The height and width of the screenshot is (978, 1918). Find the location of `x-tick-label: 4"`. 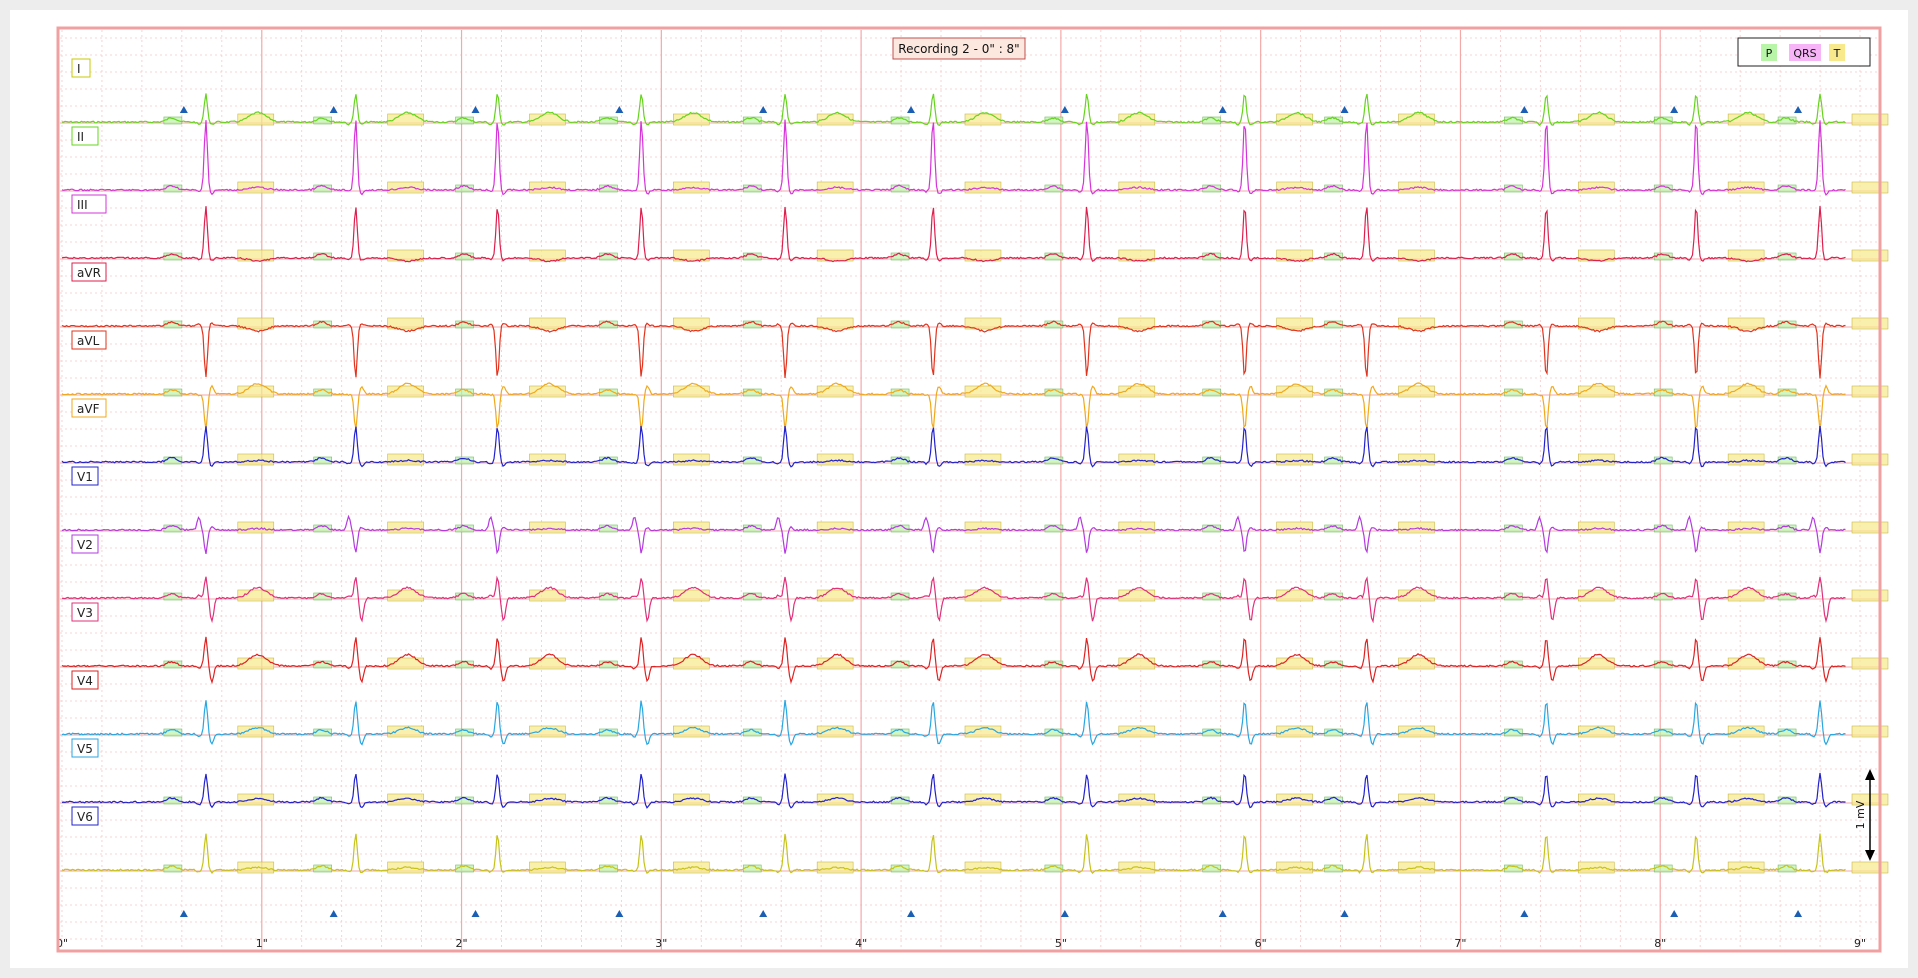

x-tick-label: 4" is located at coordinates (861, 943).